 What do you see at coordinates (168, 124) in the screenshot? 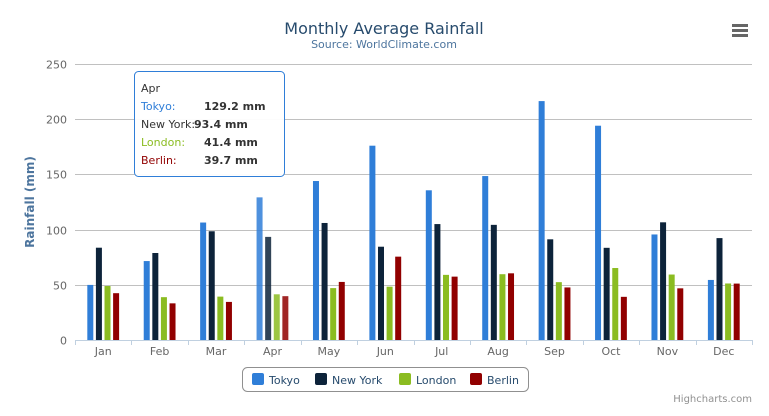
I see `tooltip-series-name: New York:` at bounding box center [168, 124].